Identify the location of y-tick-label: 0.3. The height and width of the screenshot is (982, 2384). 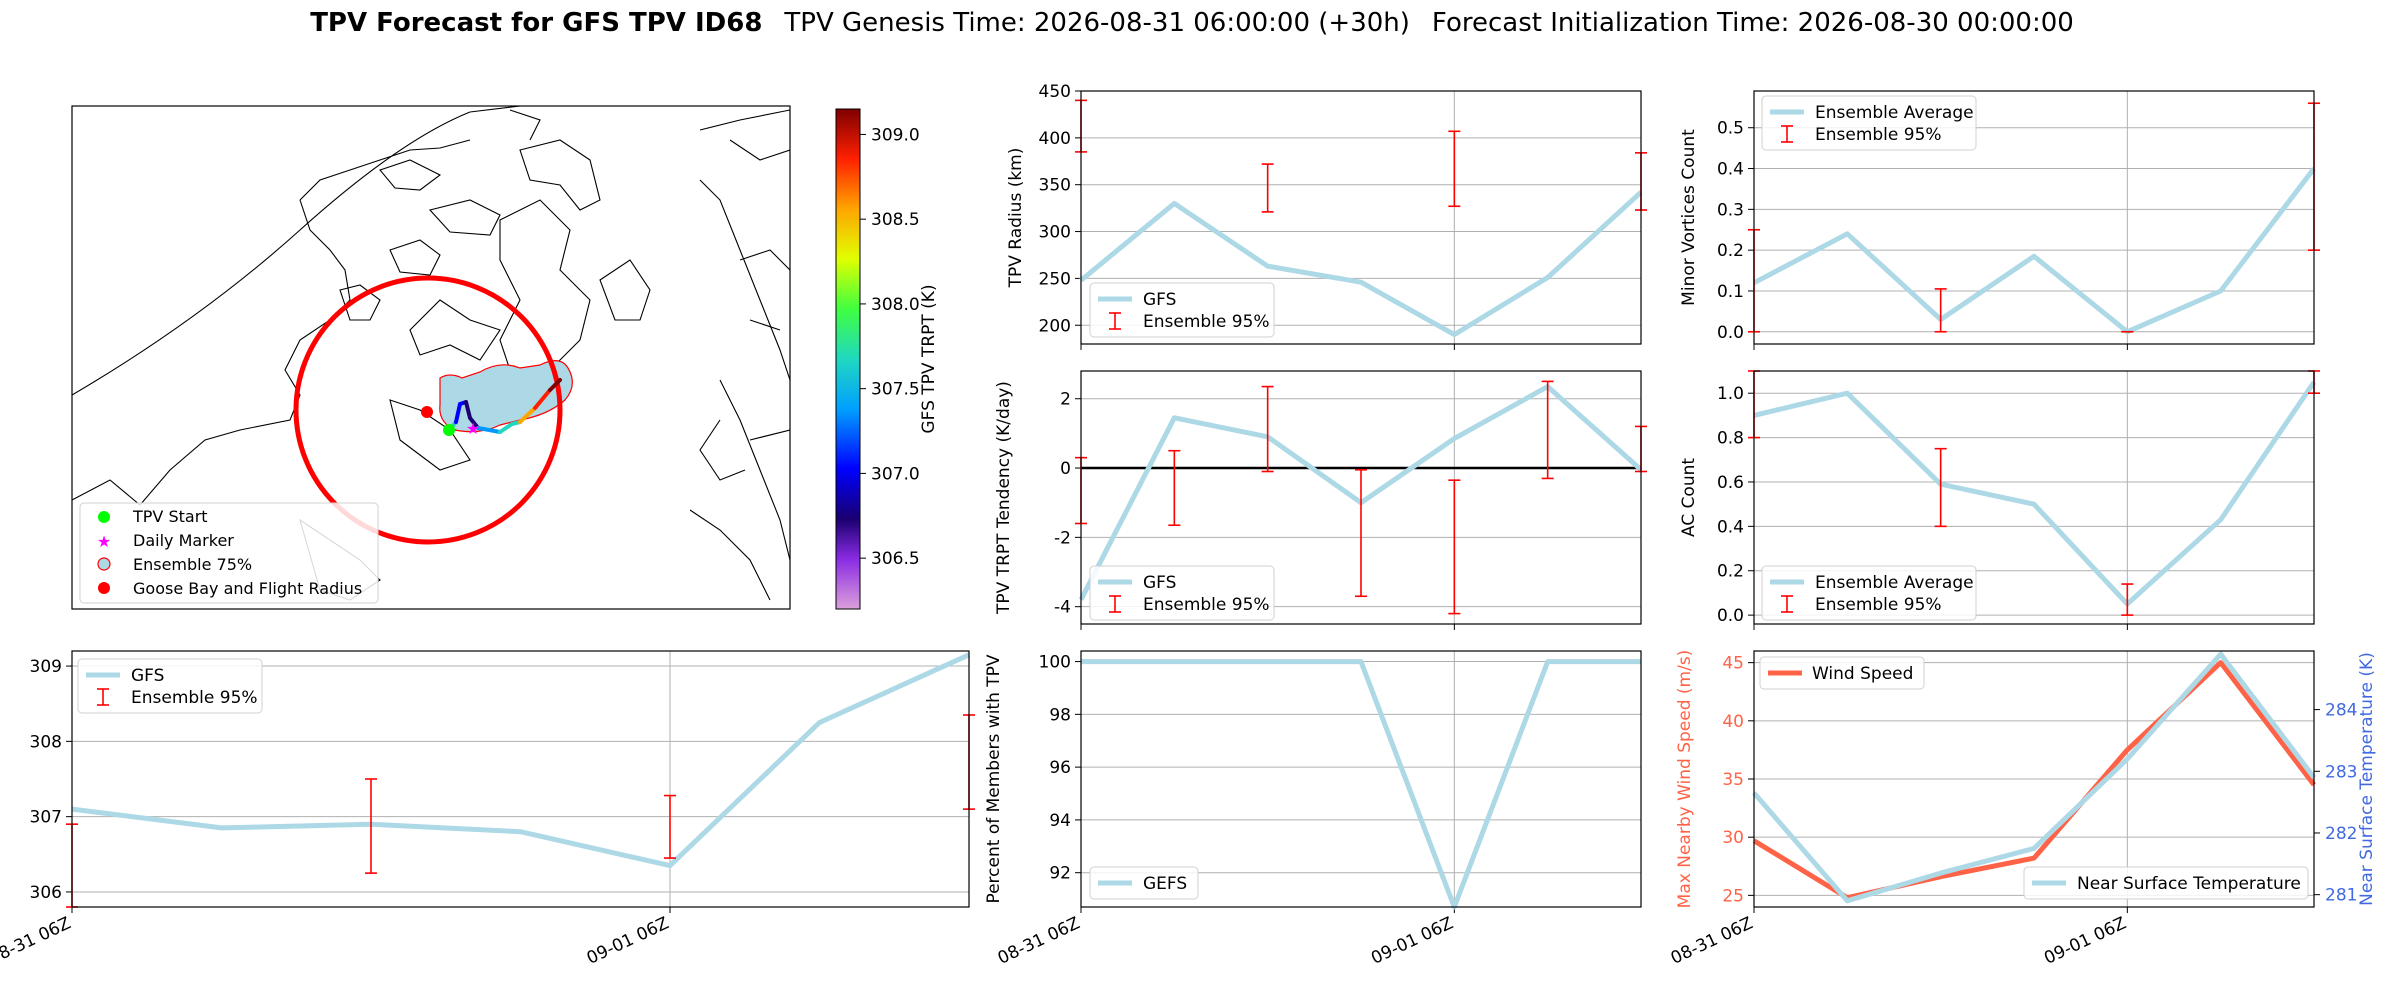
(1730, 210).